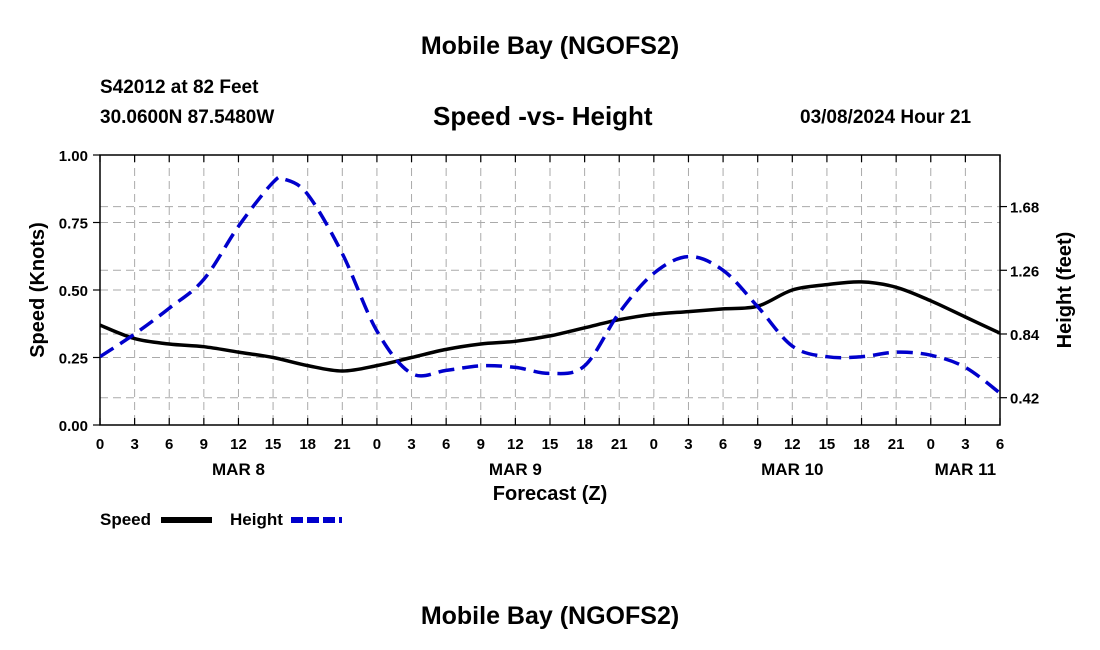  Describe the element at coordinates (1065, 290) in the screenshot. I see `y2-axis-title: Height (feet)` at that location.